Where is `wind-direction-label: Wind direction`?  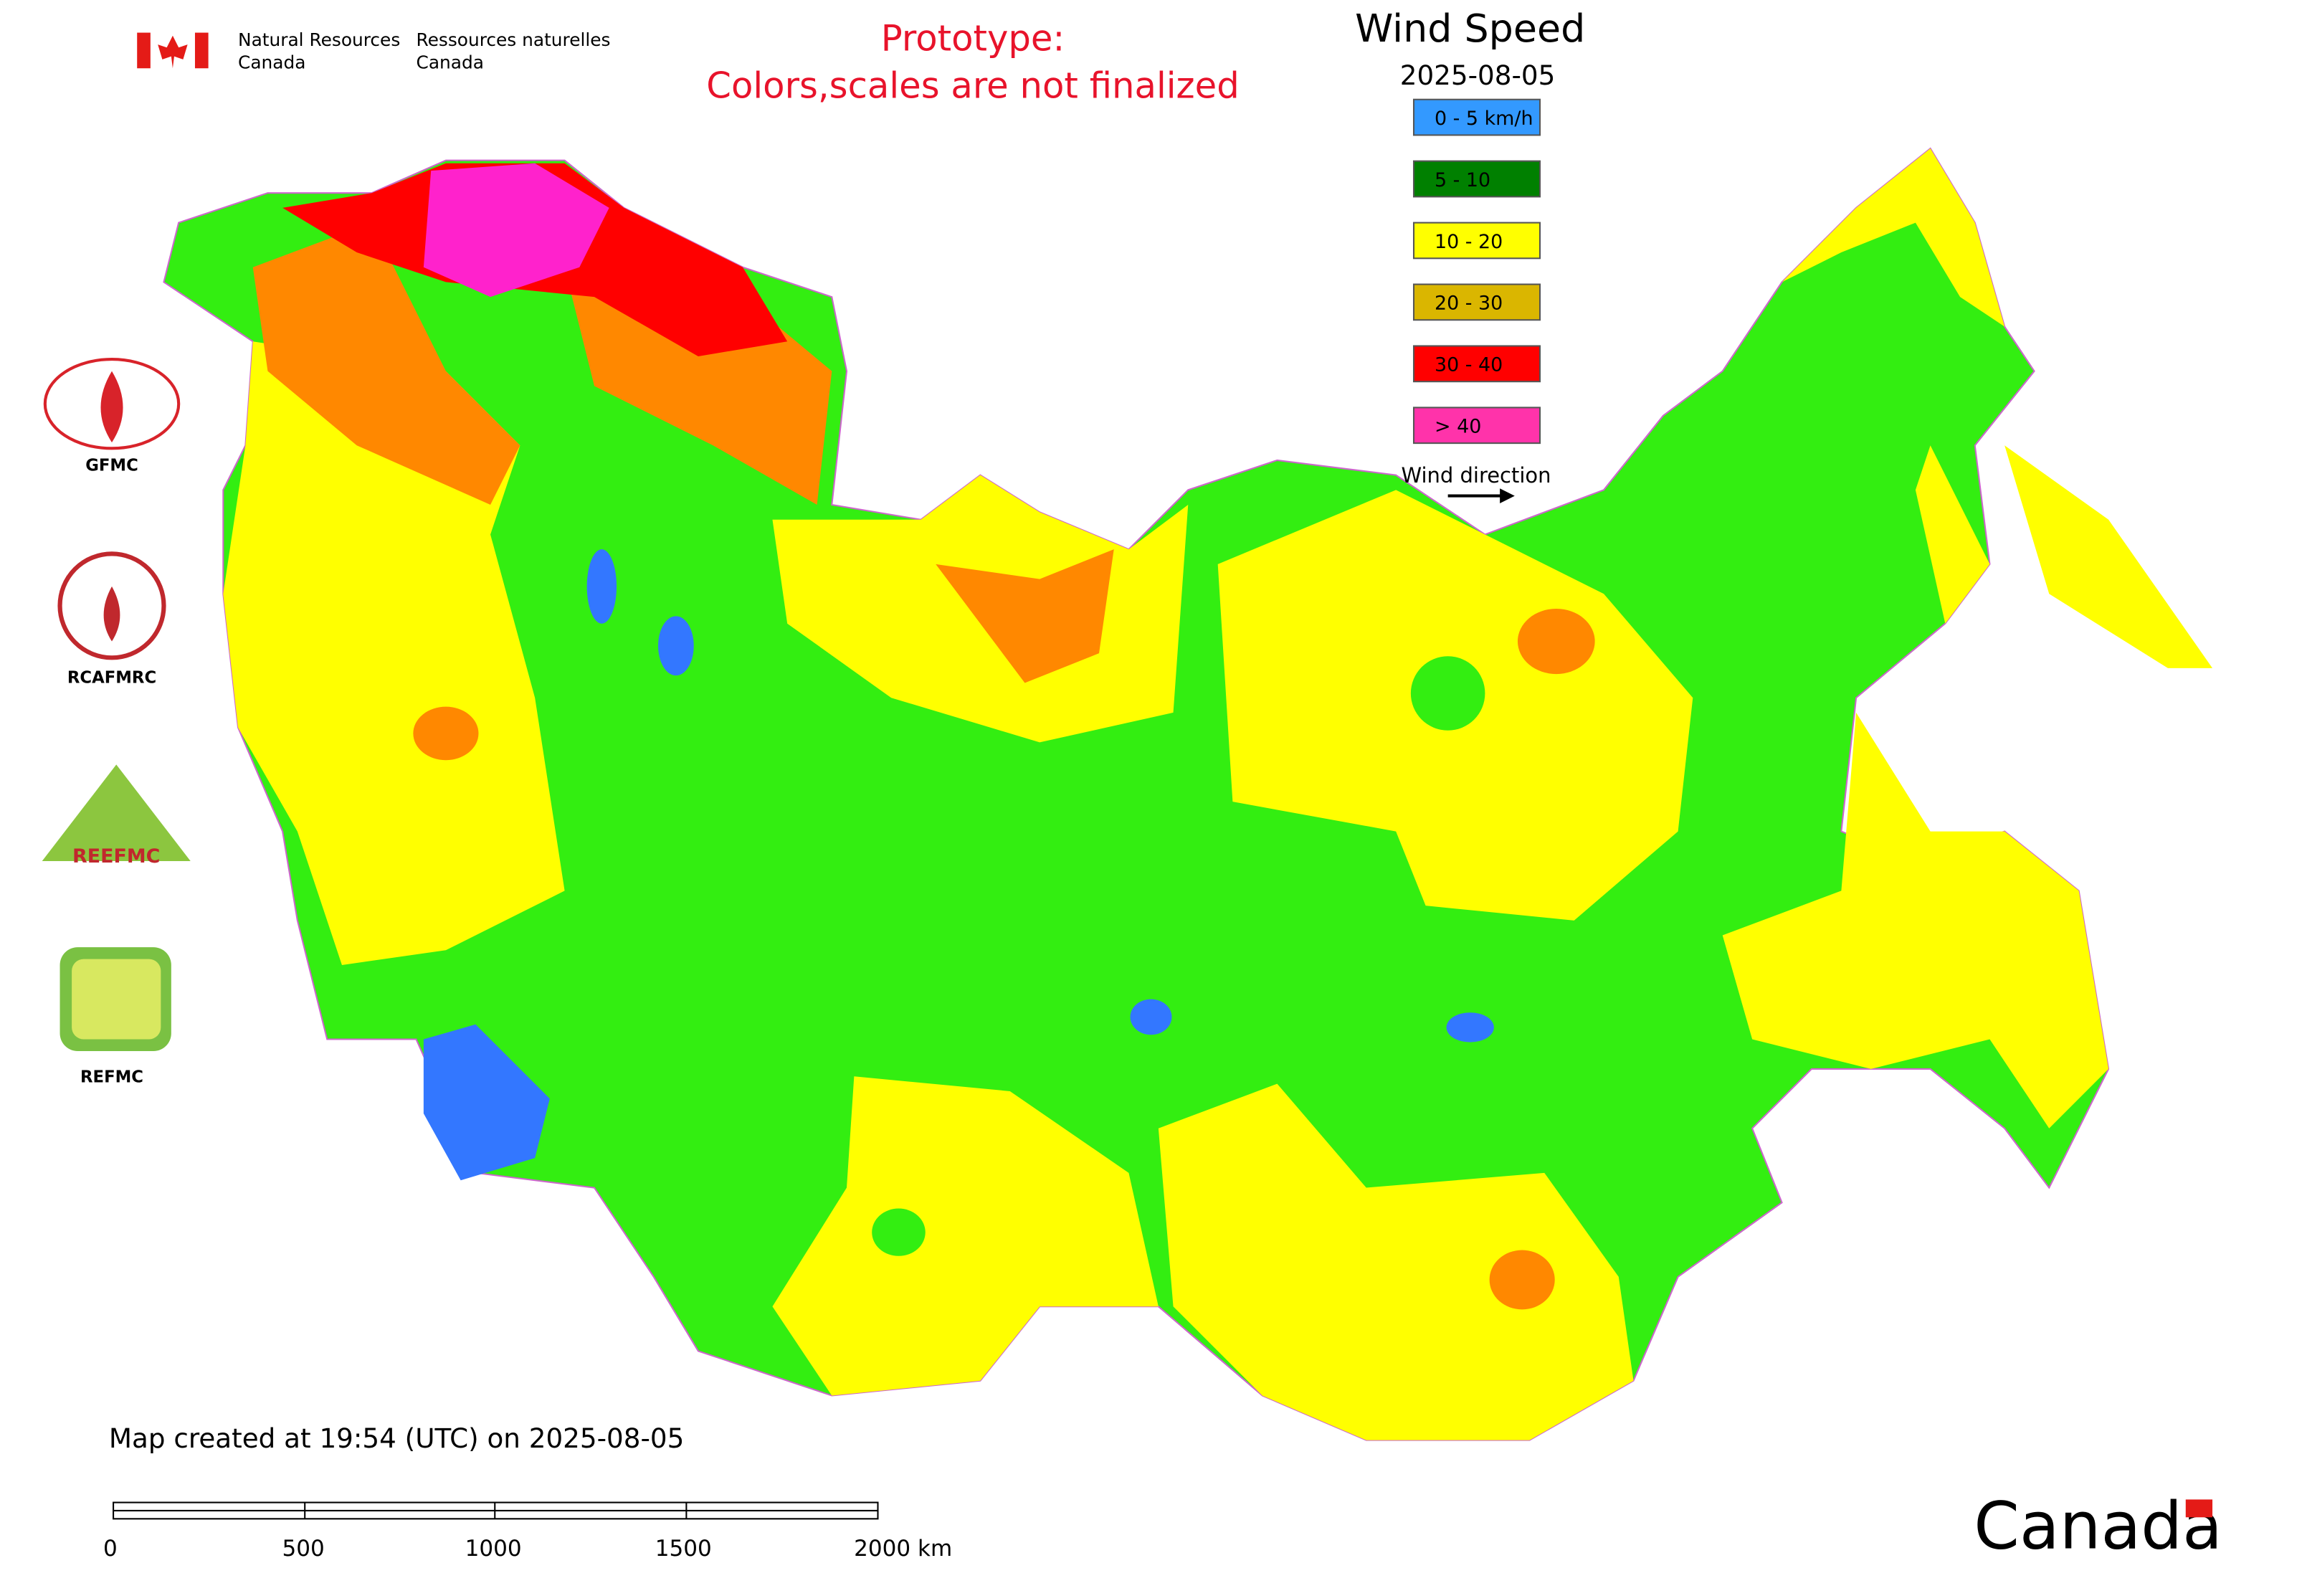
wind-direction-label: Wind direction is located at coordinates (1476, 475).